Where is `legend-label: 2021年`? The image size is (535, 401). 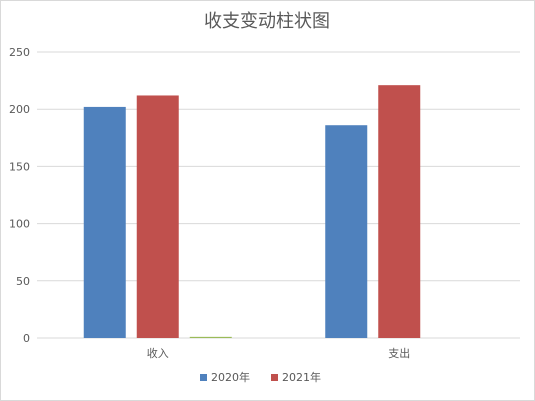 legend-label: 2021年 is located at coordinates (301, 377).